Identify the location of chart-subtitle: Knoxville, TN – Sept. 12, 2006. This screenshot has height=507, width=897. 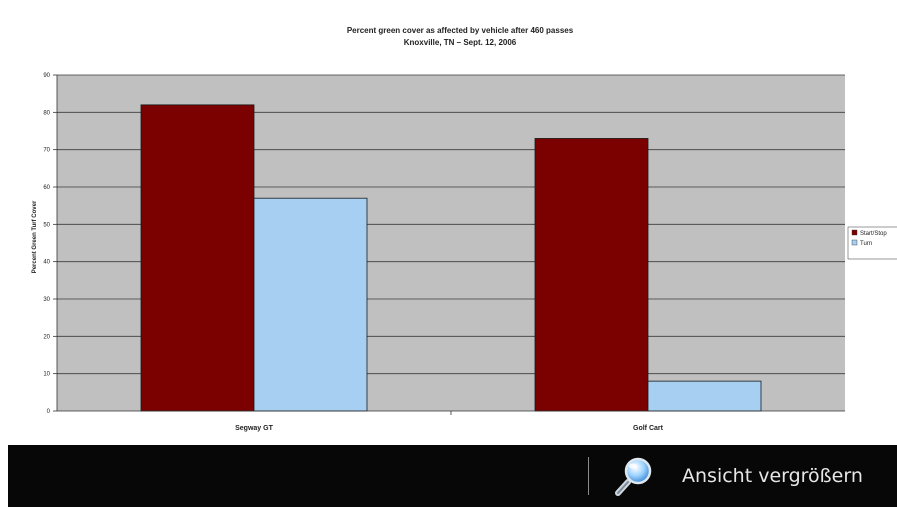
(460, 42).